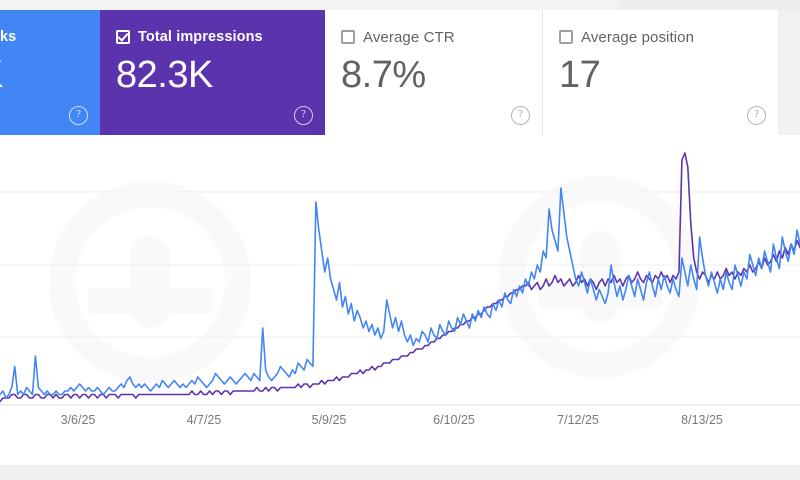 This screenshot has height=480, width=800. I want to click on metric-label-total-clicks: ks, so click(8, 37).